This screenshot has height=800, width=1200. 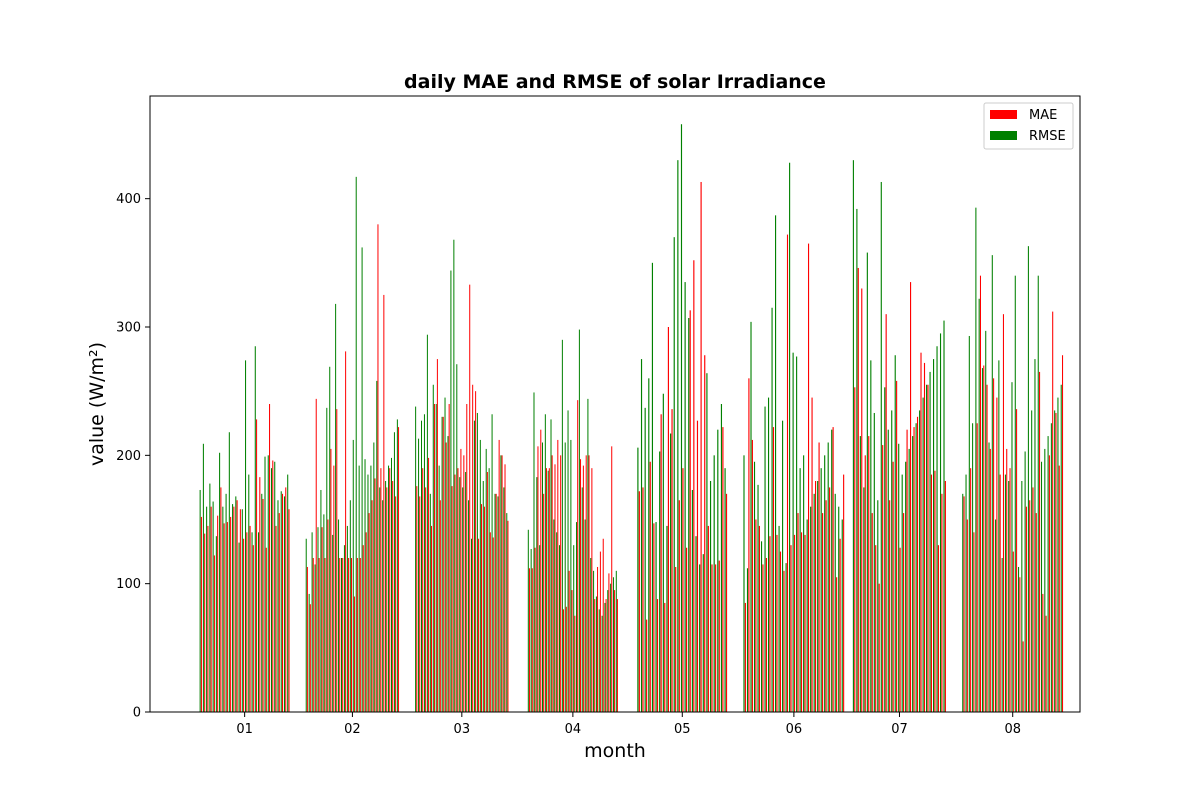 What do you see at coordinates (1047, 136) in the screenshot?
I see `legend-label-rmse: RMSE` at bounding box center [1047, 136].